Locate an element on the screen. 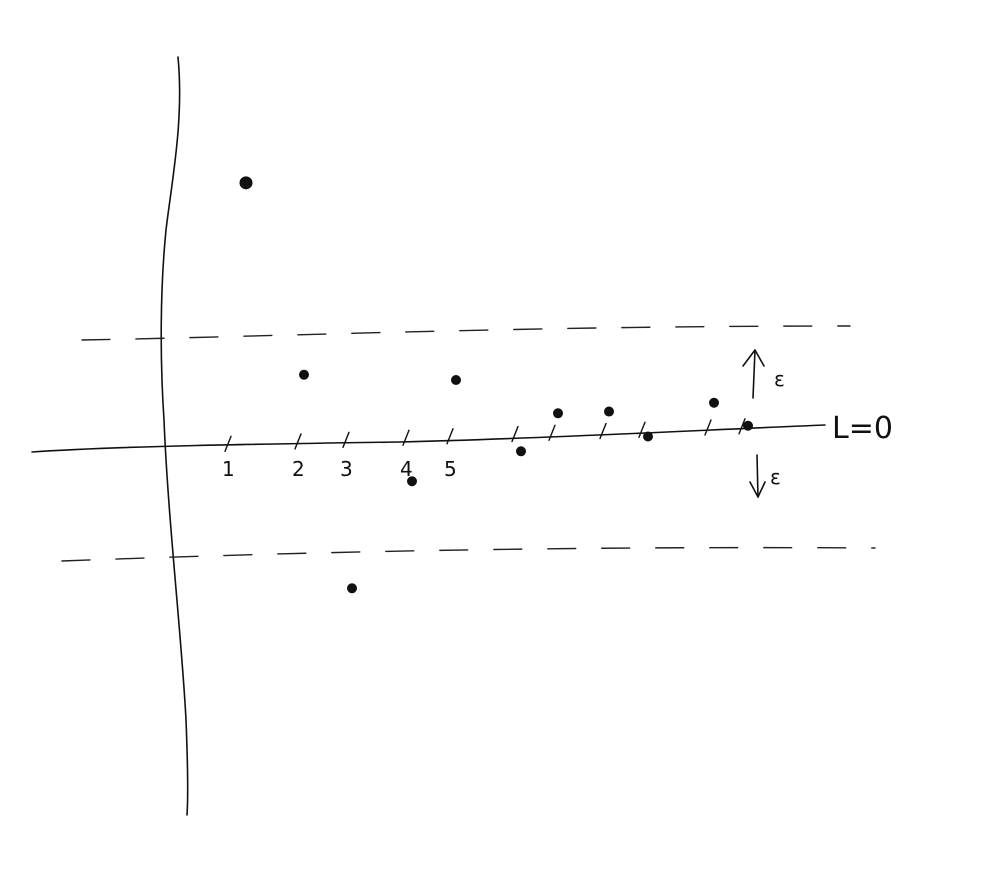  lower-band-line is located at coordinates (468, 554).